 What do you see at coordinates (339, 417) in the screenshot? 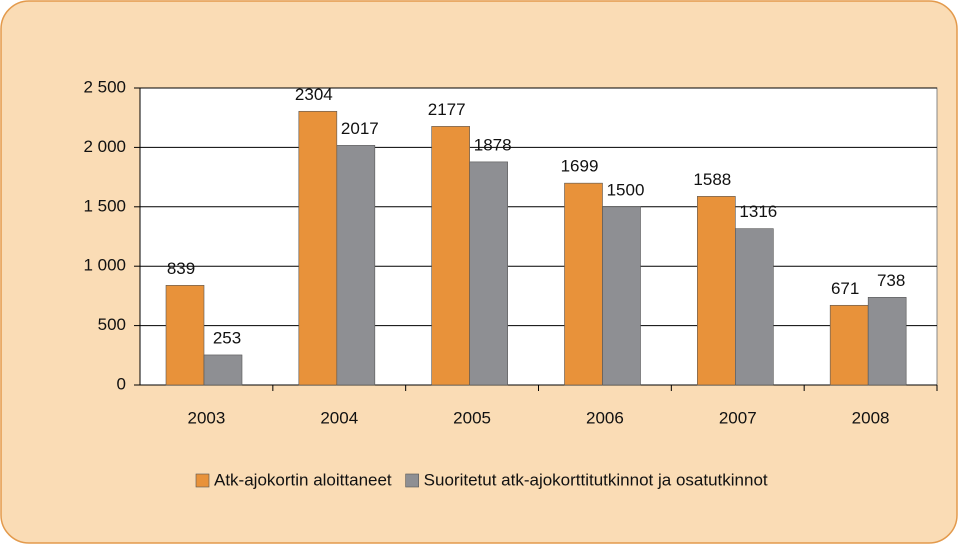
I see `x-tick-label: 2004` at bounding box center [339, 417].